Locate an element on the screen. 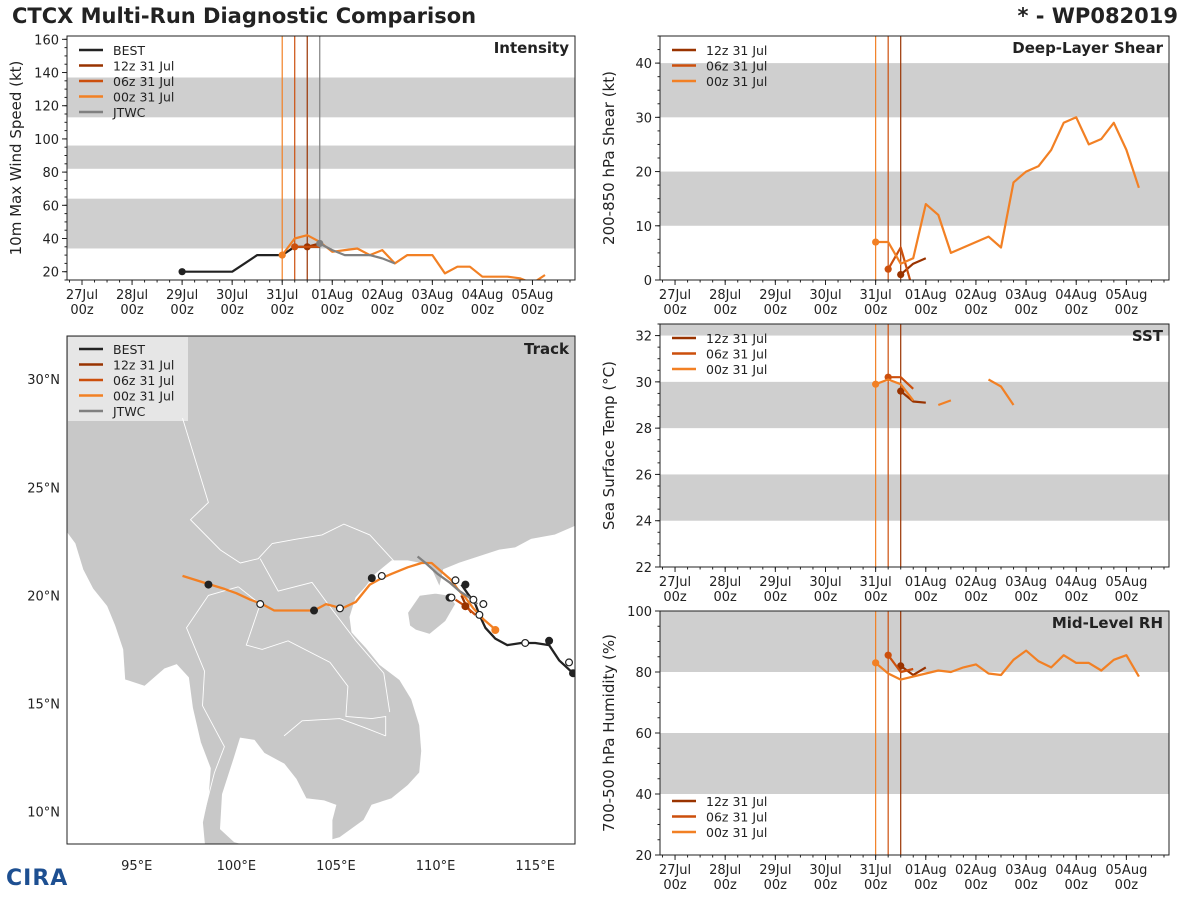 Image resolution: width=1200 pixels, height=900 pixels. sst-series-run12 is located at coordinates (912, 397).